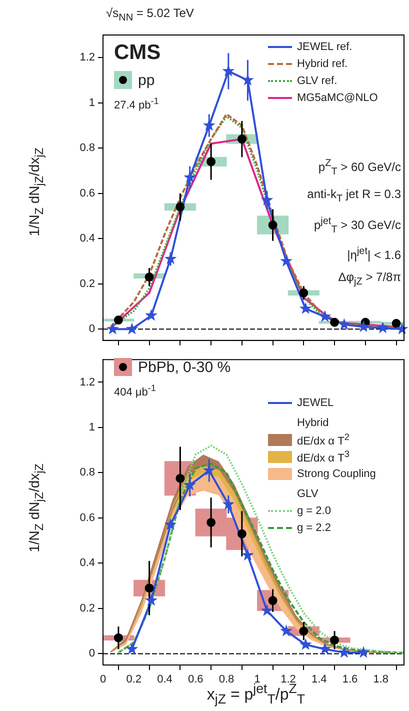 This screenshot has height=711, width=409. Describe the element at coordinates (136, 391) in the screenshot. I see `annotation: 404 μb$^{-1}$` at that location.